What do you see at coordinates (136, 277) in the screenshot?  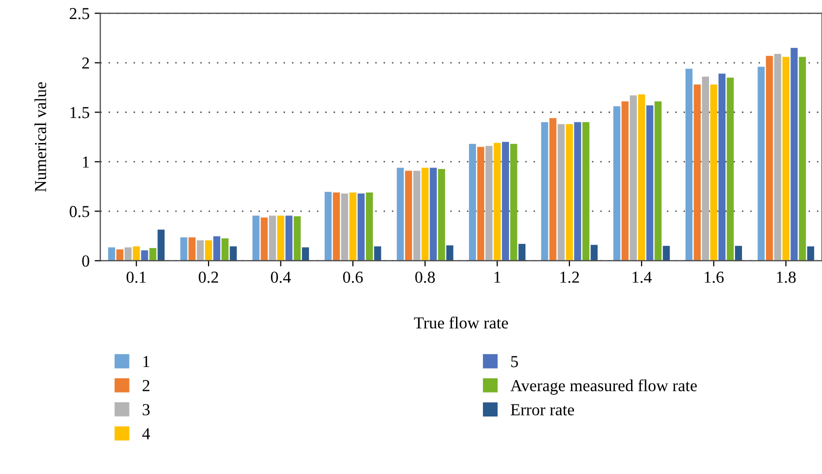 I see `x-tick-label: 0.1` at bounding box center [136, 277].